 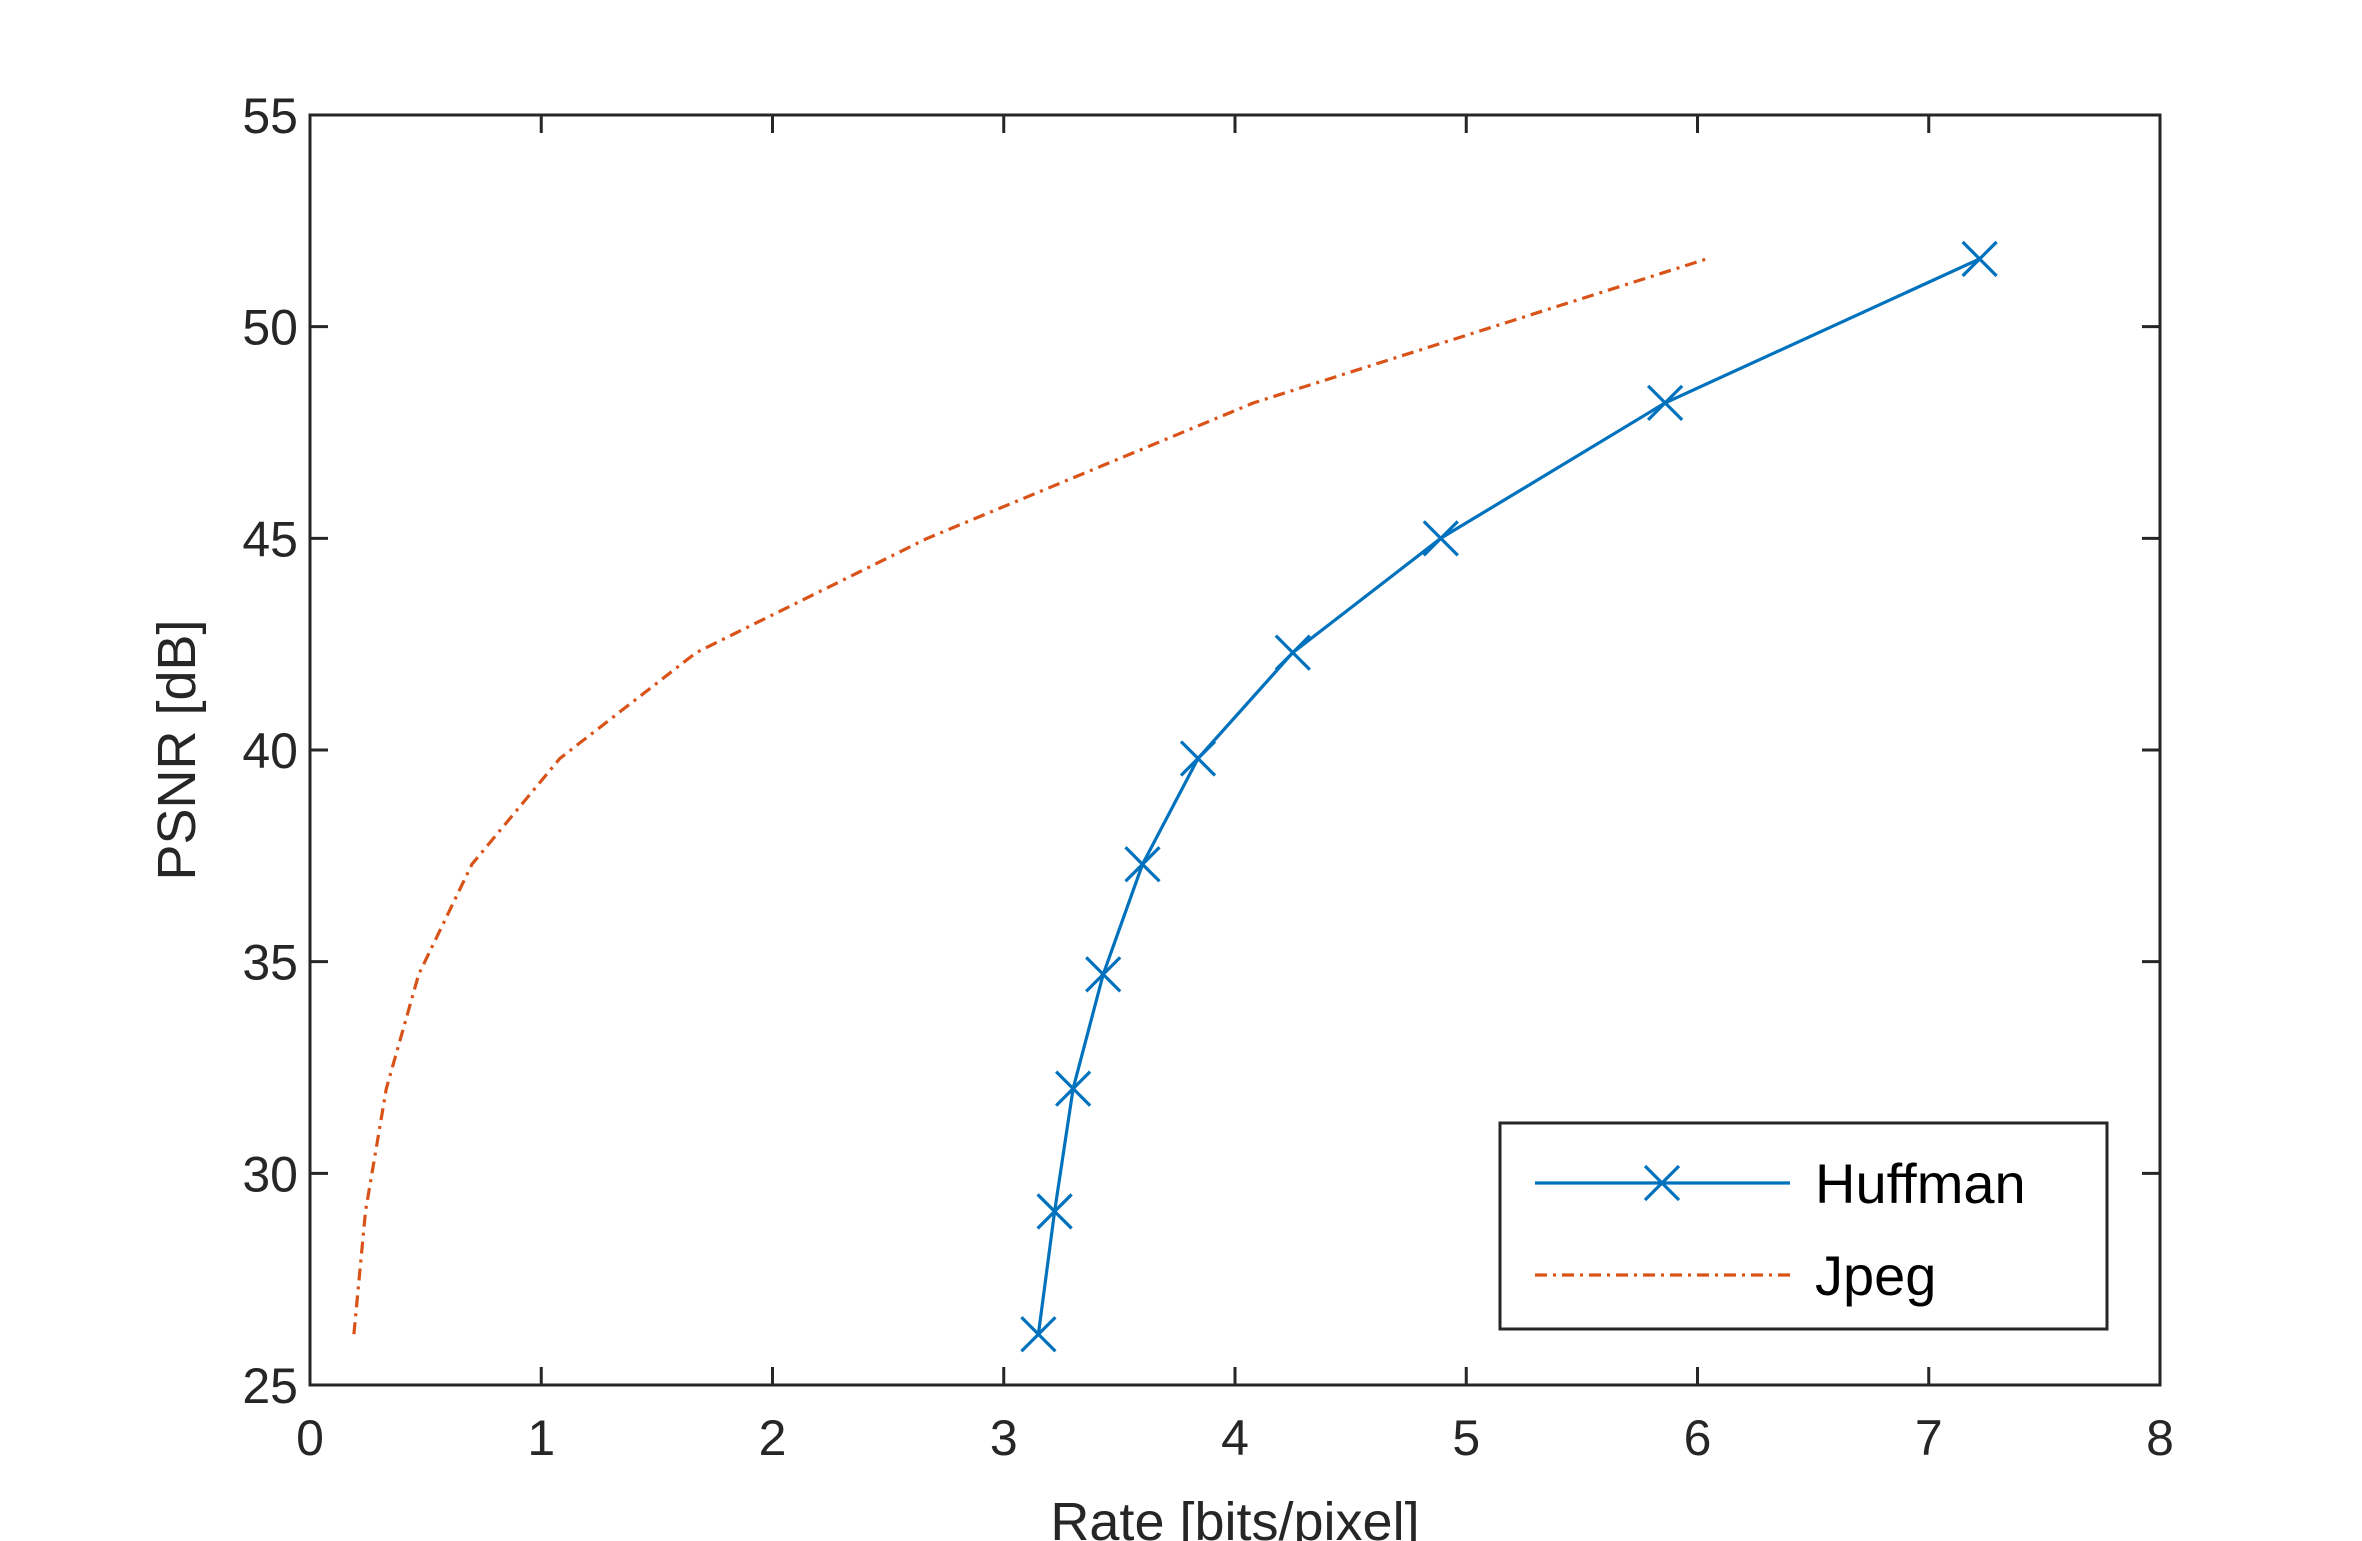 I want to click on legend: Huffman Jpeg, so click(x=1803, y=1226).